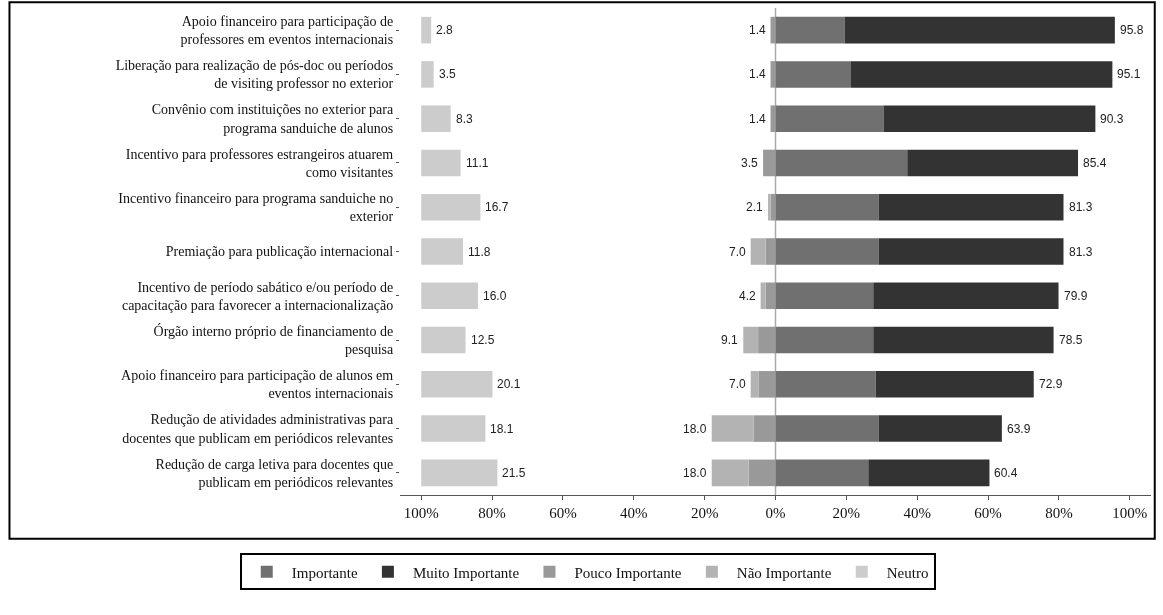 The image size is (1163, 615). Describe the element at coordinates (775, 513) in the screenshot. I see `x-tick-label: 0%` at that location.